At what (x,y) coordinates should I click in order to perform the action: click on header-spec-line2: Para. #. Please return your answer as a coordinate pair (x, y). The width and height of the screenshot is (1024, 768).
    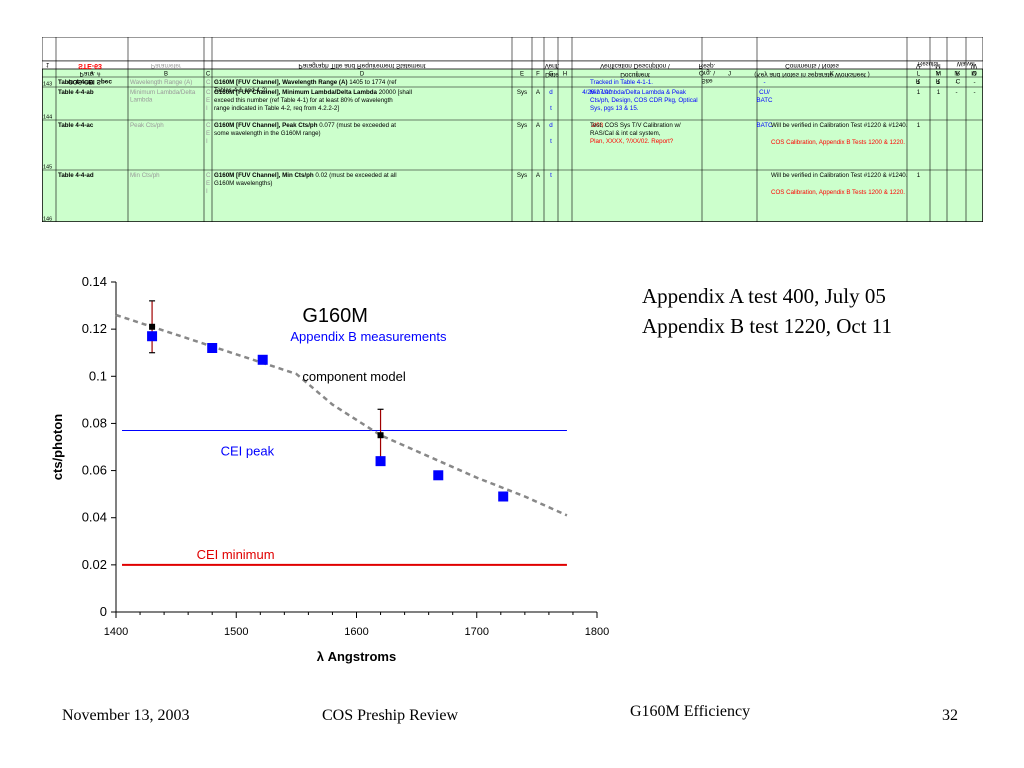
    Looking at the image, I should click on (90, 73).